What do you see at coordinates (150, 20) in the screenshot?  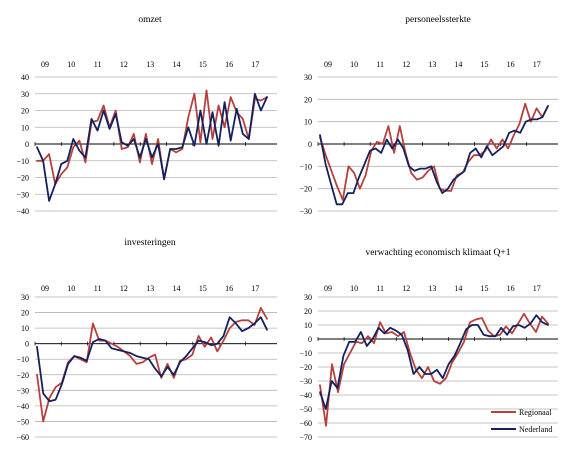 I see `chart-title: omzet` at bounding box center [150, 20].